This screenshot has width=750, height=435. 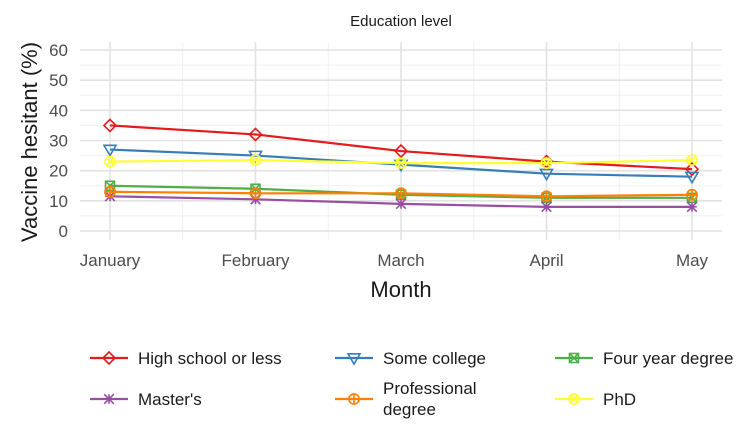 I want to click on x-axis-ticks: January February March April May, so click(x=394, y=260).